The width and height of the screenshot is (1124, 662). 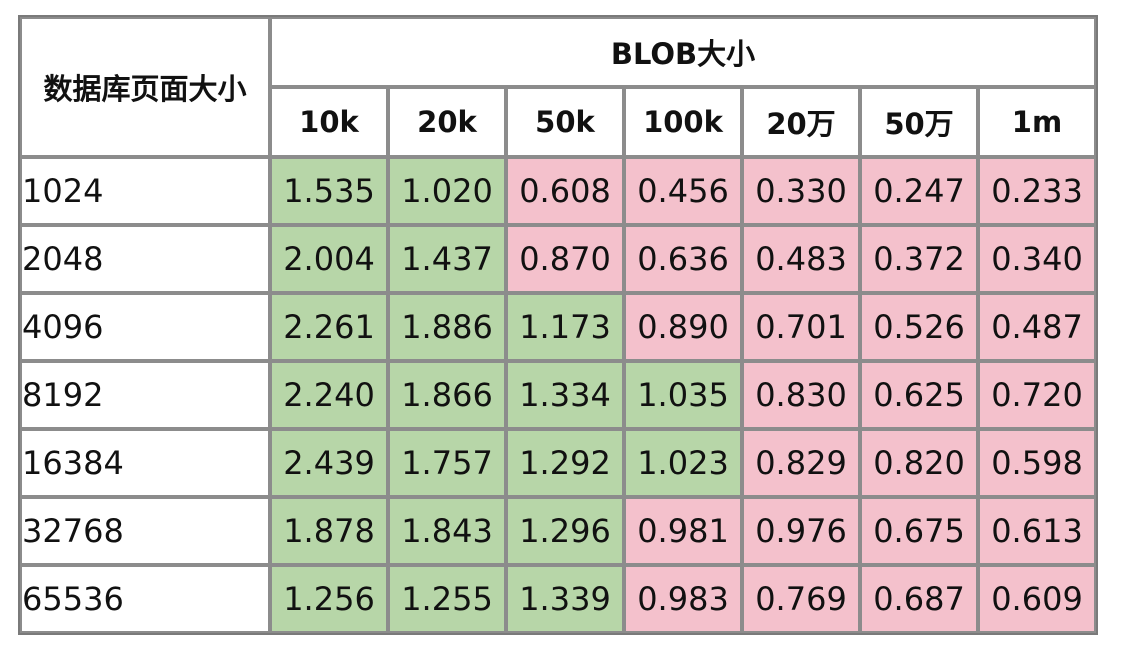 What do you see at coordinates (447, 395) in the screenshot?
I see `table-cell: 1.866` at bounding box center [447, 395].